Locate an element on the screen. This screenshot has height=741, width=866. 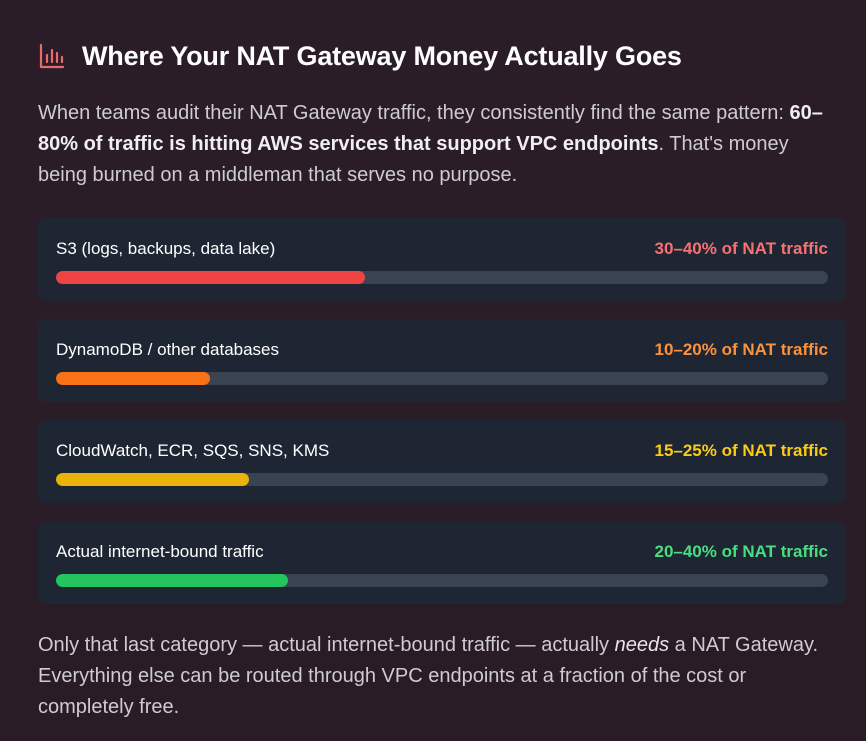
traffic-label: CloudWatch, ECR, SQS, SNS, KMS is located at coordinates (193, 450).